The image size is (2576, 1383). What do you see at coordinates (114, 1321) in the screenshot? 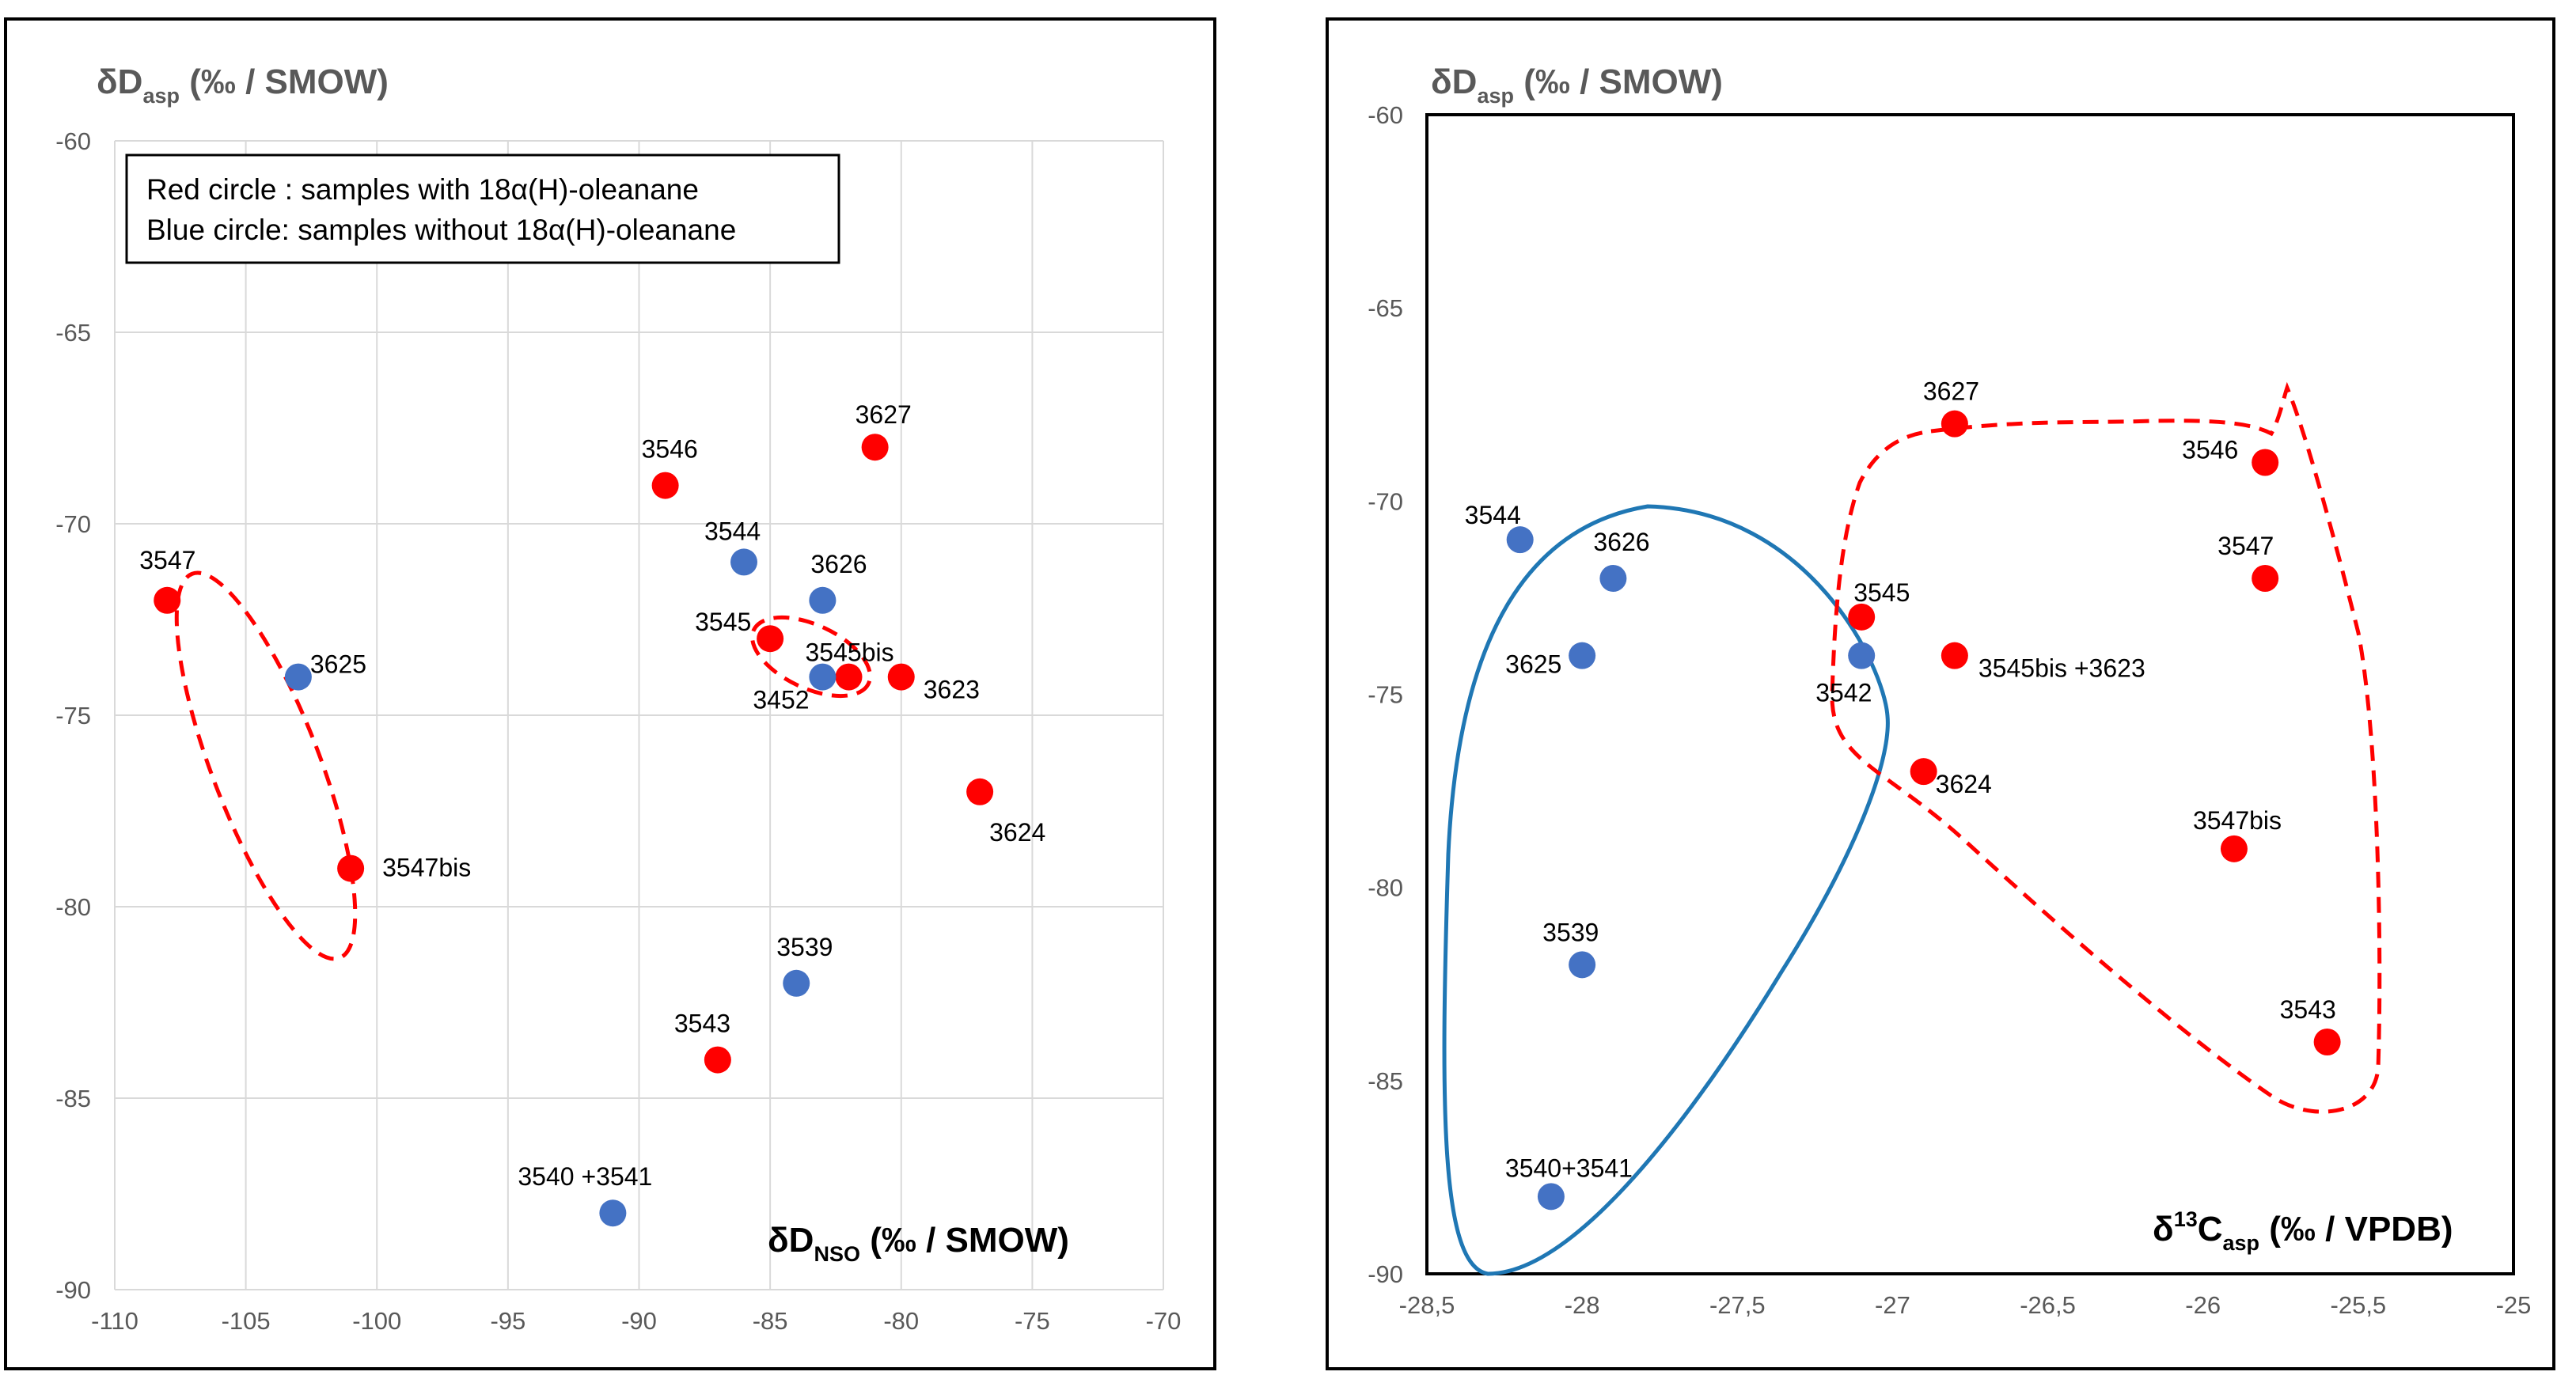
I see `x-tick-label: -110` at bounding box center [114, 1321].